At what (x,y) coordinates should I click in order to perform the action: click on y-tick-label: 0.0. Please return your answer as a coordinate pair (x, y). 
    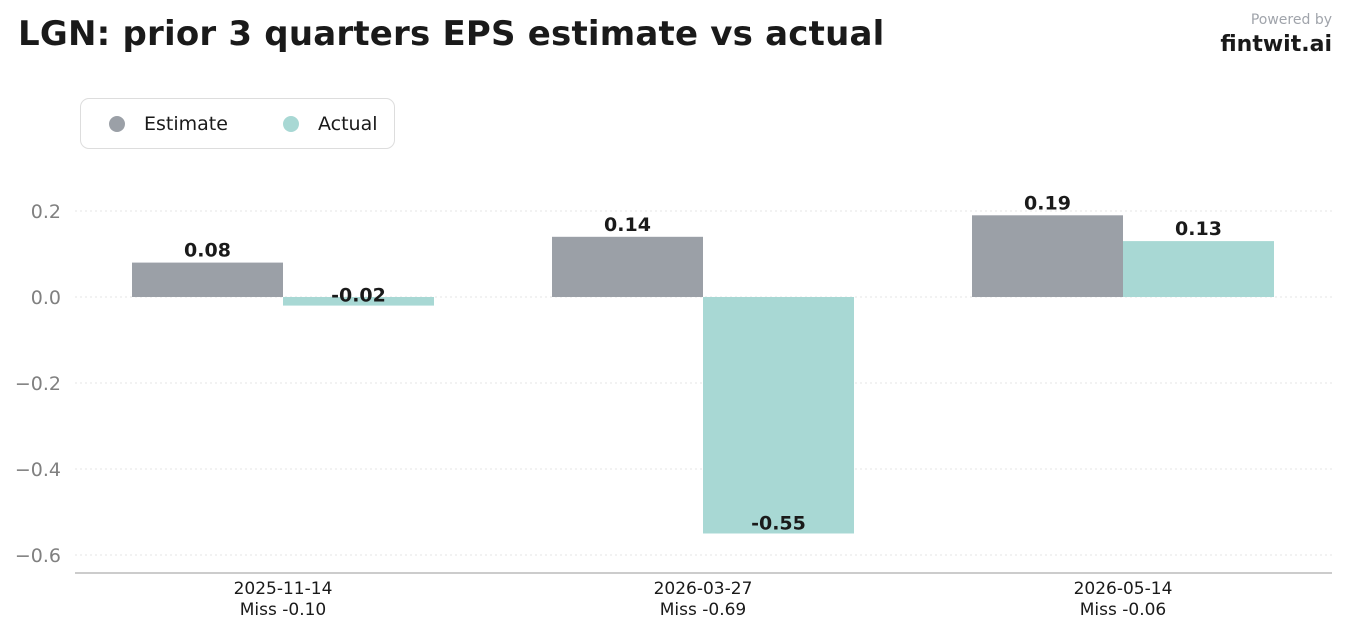
    Looking at the image, I should click on (46, 298).